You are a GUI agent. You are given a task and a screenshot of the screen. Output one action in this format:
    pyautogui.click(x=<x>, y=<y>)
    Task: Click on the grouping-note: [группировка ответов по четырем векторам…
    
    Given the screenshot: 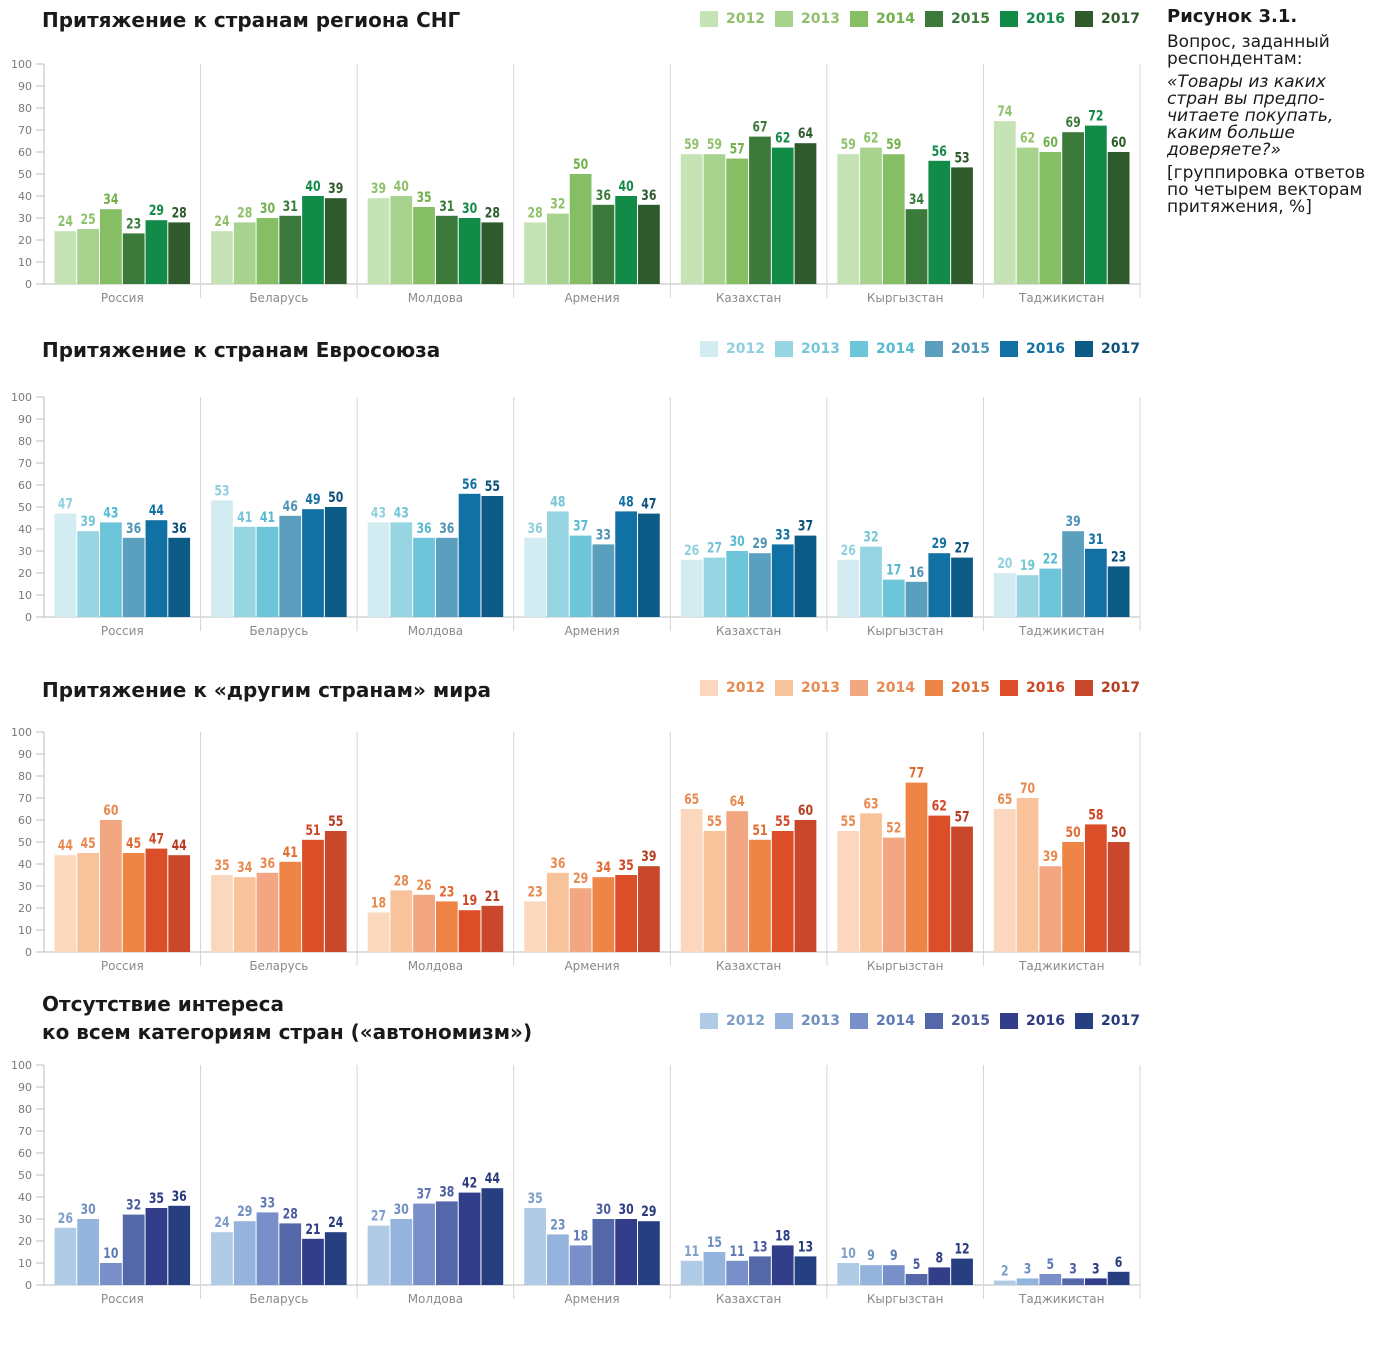 What is the action you would take?
    pyautogui.click(x=1266, y=190)
    